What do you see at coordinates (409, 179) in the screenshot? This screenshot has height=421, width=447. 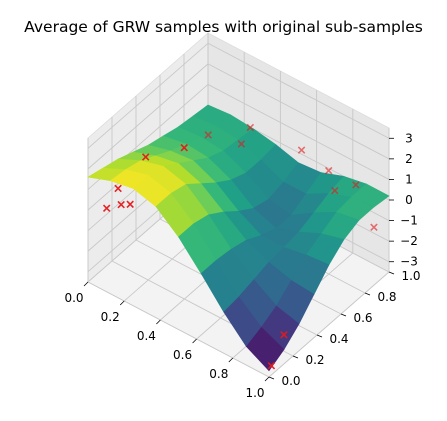 I see `z-tick-label: 1` at bounding box center [409, 179].